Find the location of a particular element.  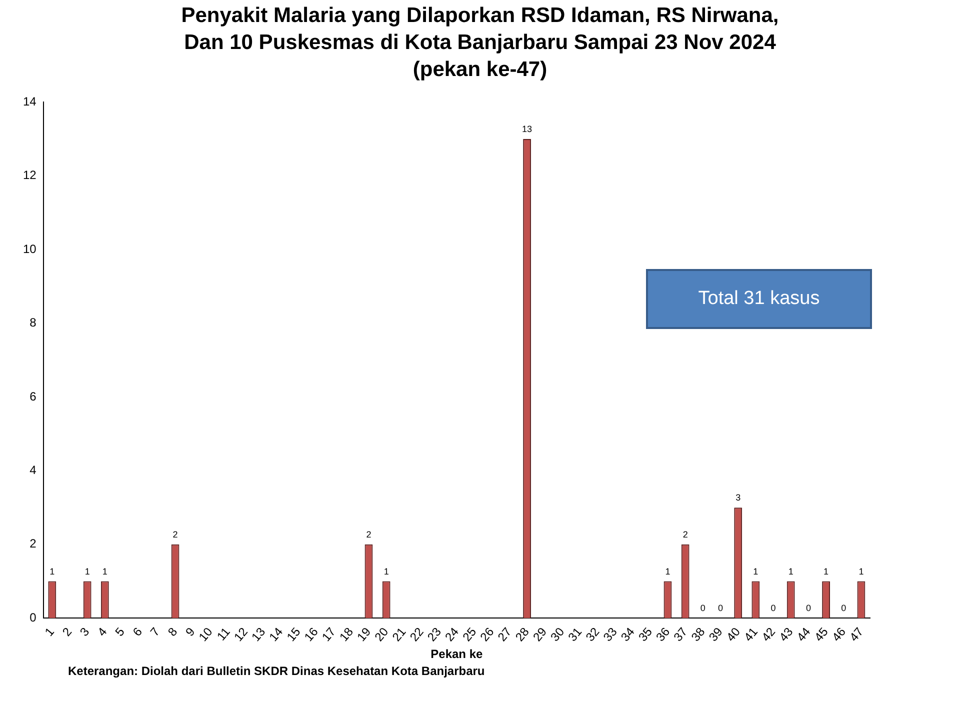

x-tick-label: 26 is located at coordinates (487, 634).